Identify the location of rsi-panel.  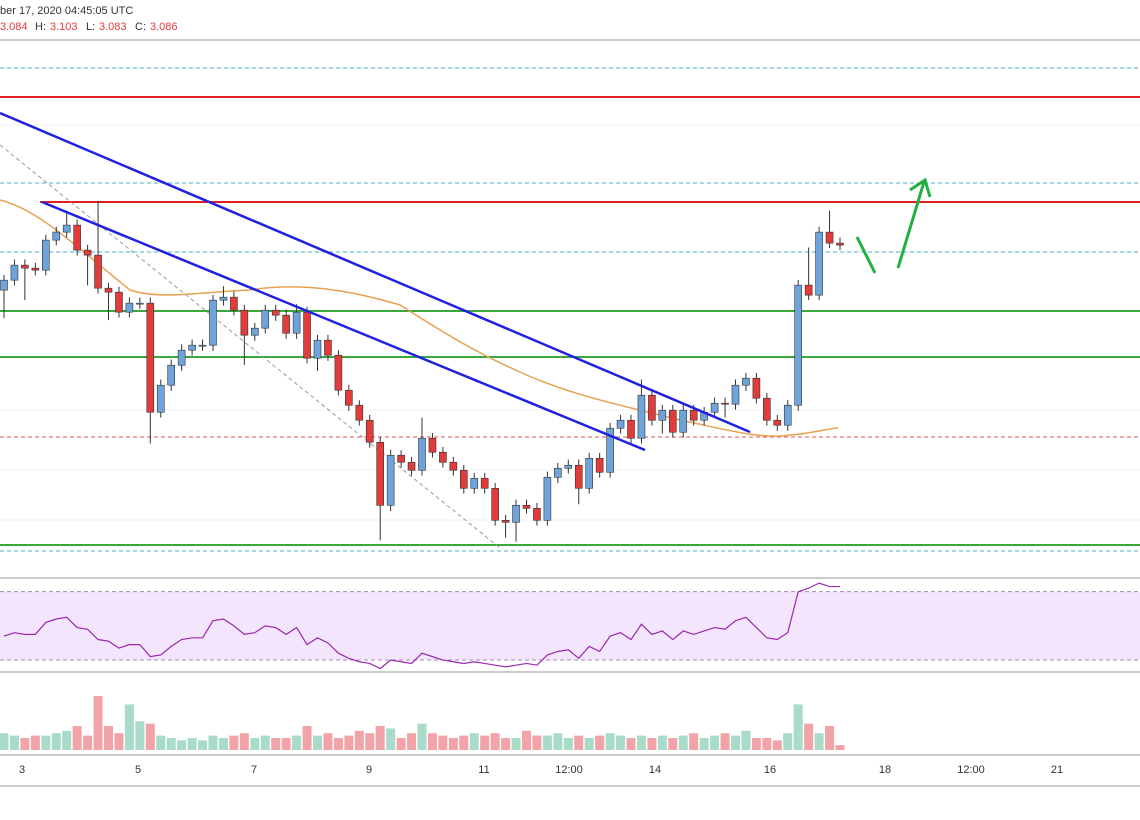
(570, 626).